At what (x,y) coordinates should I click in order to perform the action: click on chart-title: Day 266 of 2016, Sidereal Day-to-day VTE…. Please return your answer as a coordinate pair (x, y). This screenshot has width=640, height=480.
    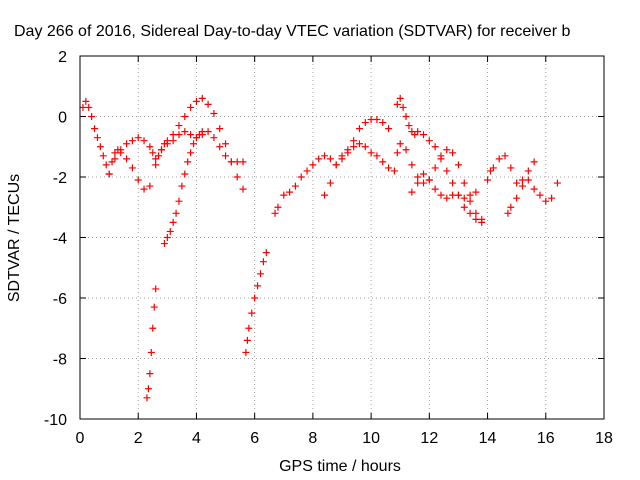
    Looking at the image, I should click on (292, 31).